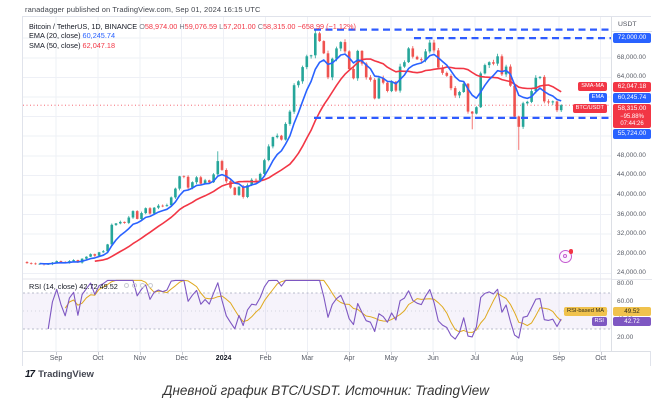  I want to click on notification-dot, so click(570, 251).